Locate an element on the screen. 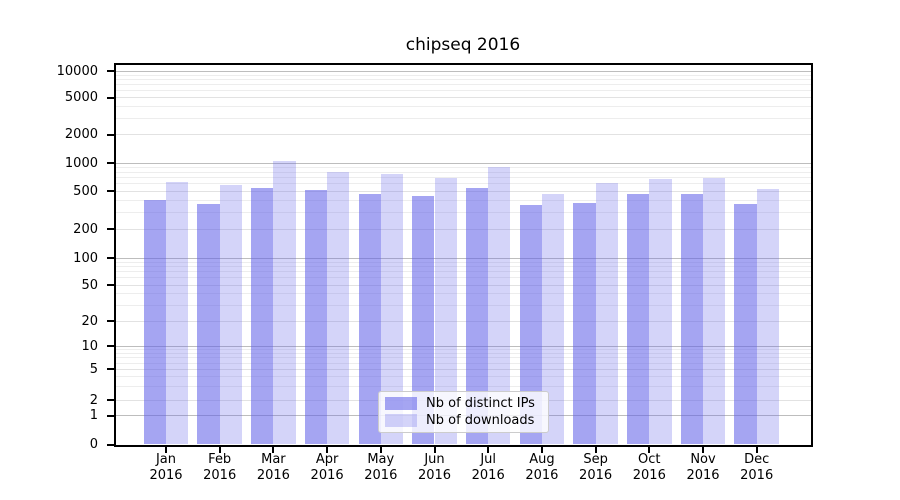 The height and width of the screenshot is (500, 900). x-tick-label-aug: Aug 2016 is located at coordinates (542, 468).